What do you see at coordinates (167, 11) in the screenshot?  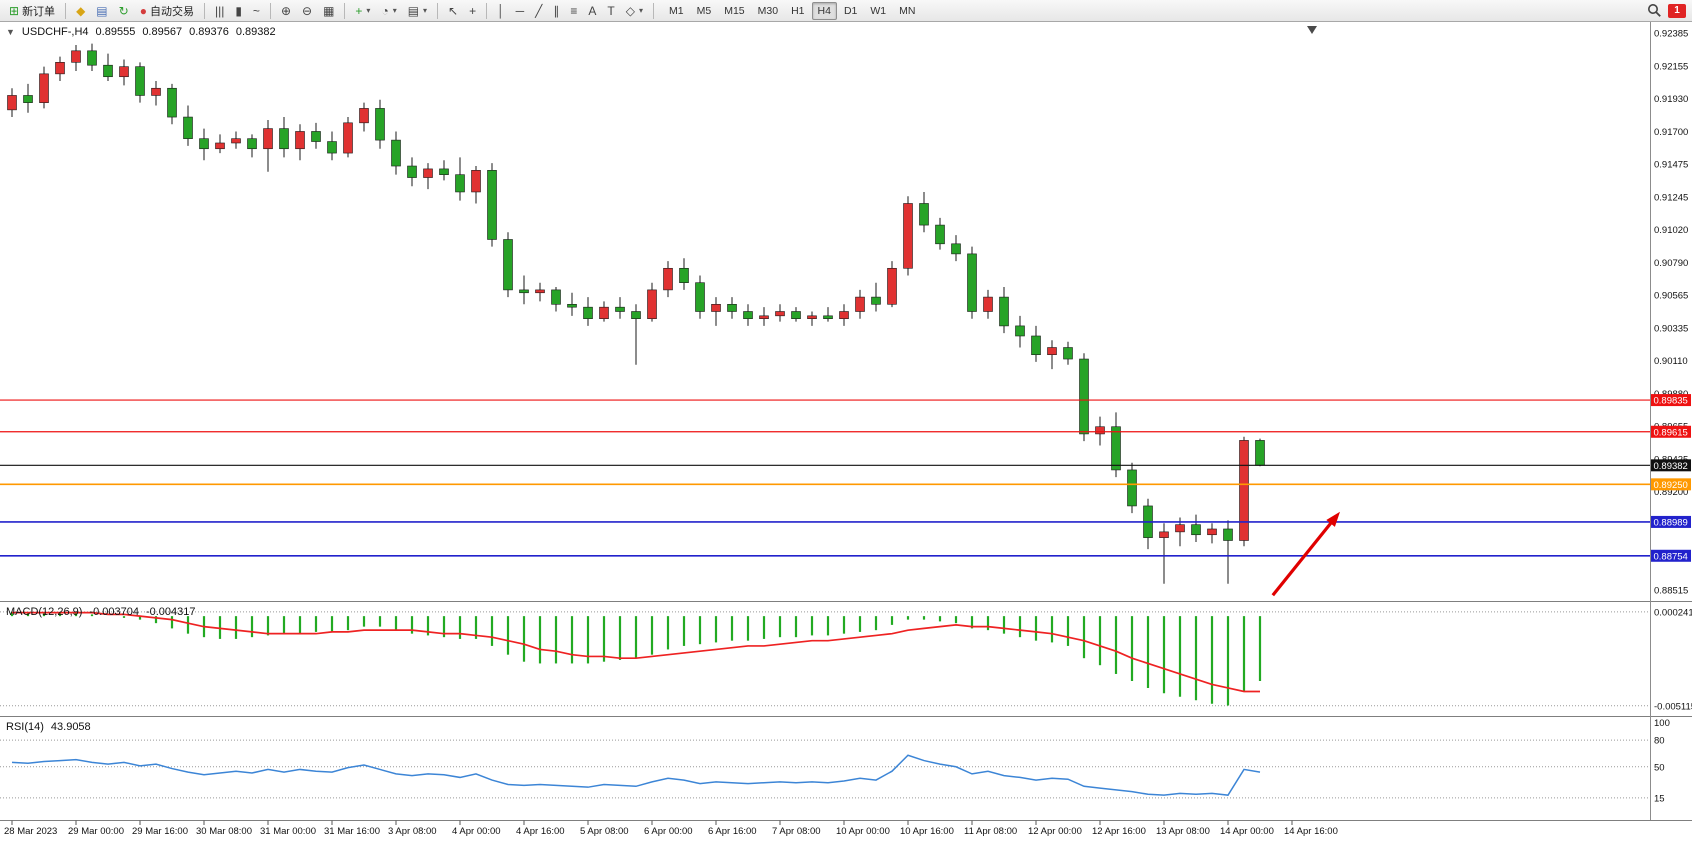 I see `autotrading-button: ● 自动交易` at bounding box center [167, 11].